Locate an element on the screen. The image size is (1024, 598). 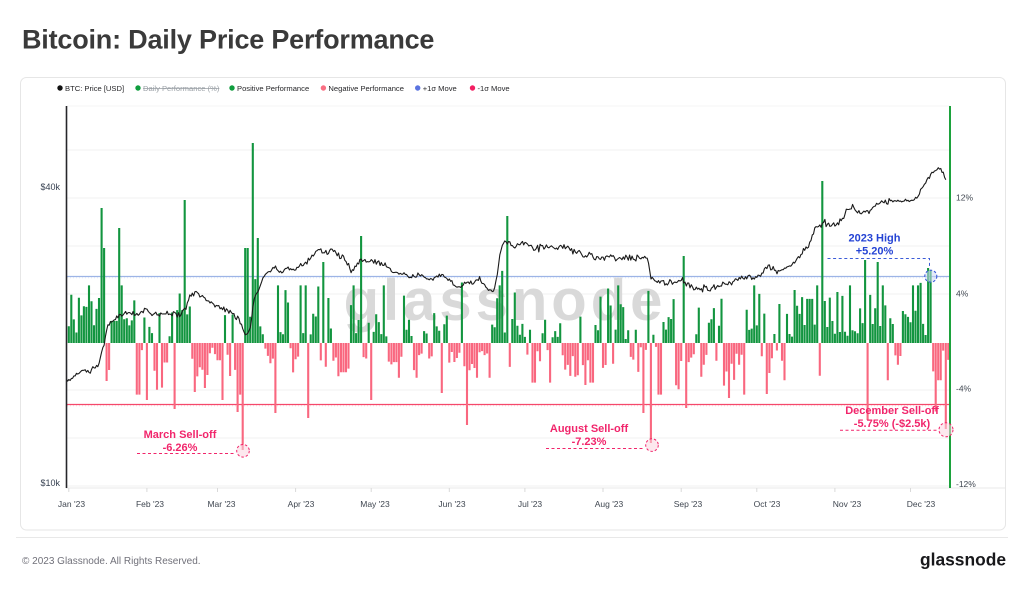
svg-text: BTC: Price [USD] is located at coordinates (94, 88).